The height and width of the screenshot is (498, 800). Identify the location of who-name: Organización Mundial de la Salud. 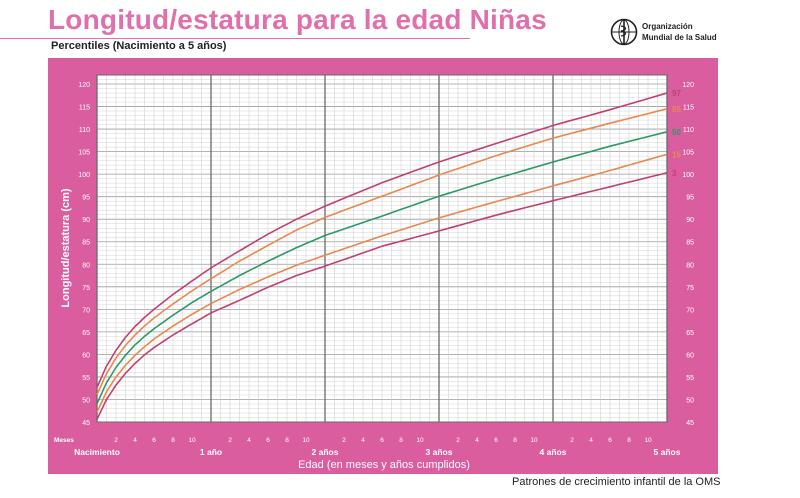
(679, 32).